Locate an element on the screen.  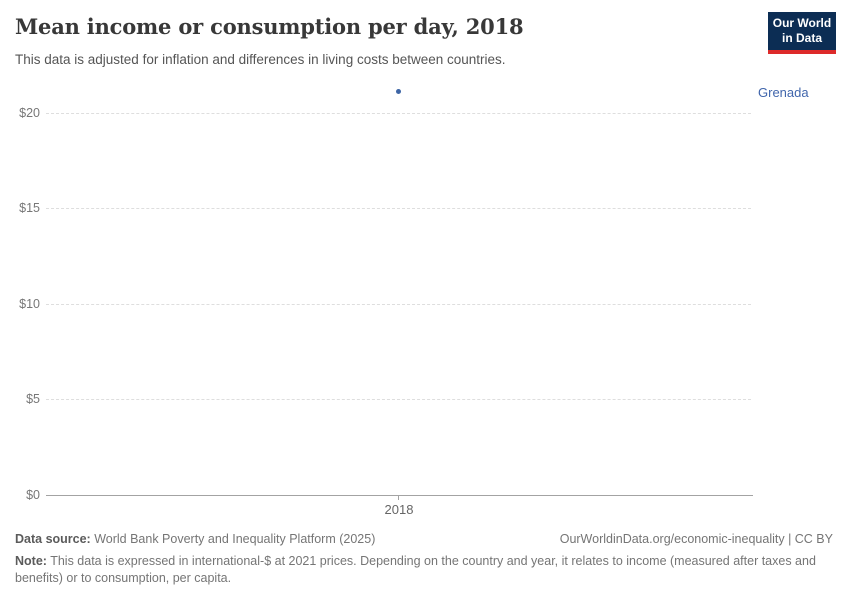
page-title: Mean income or consumption per day, 2018 is located at coordinates (269, 26).